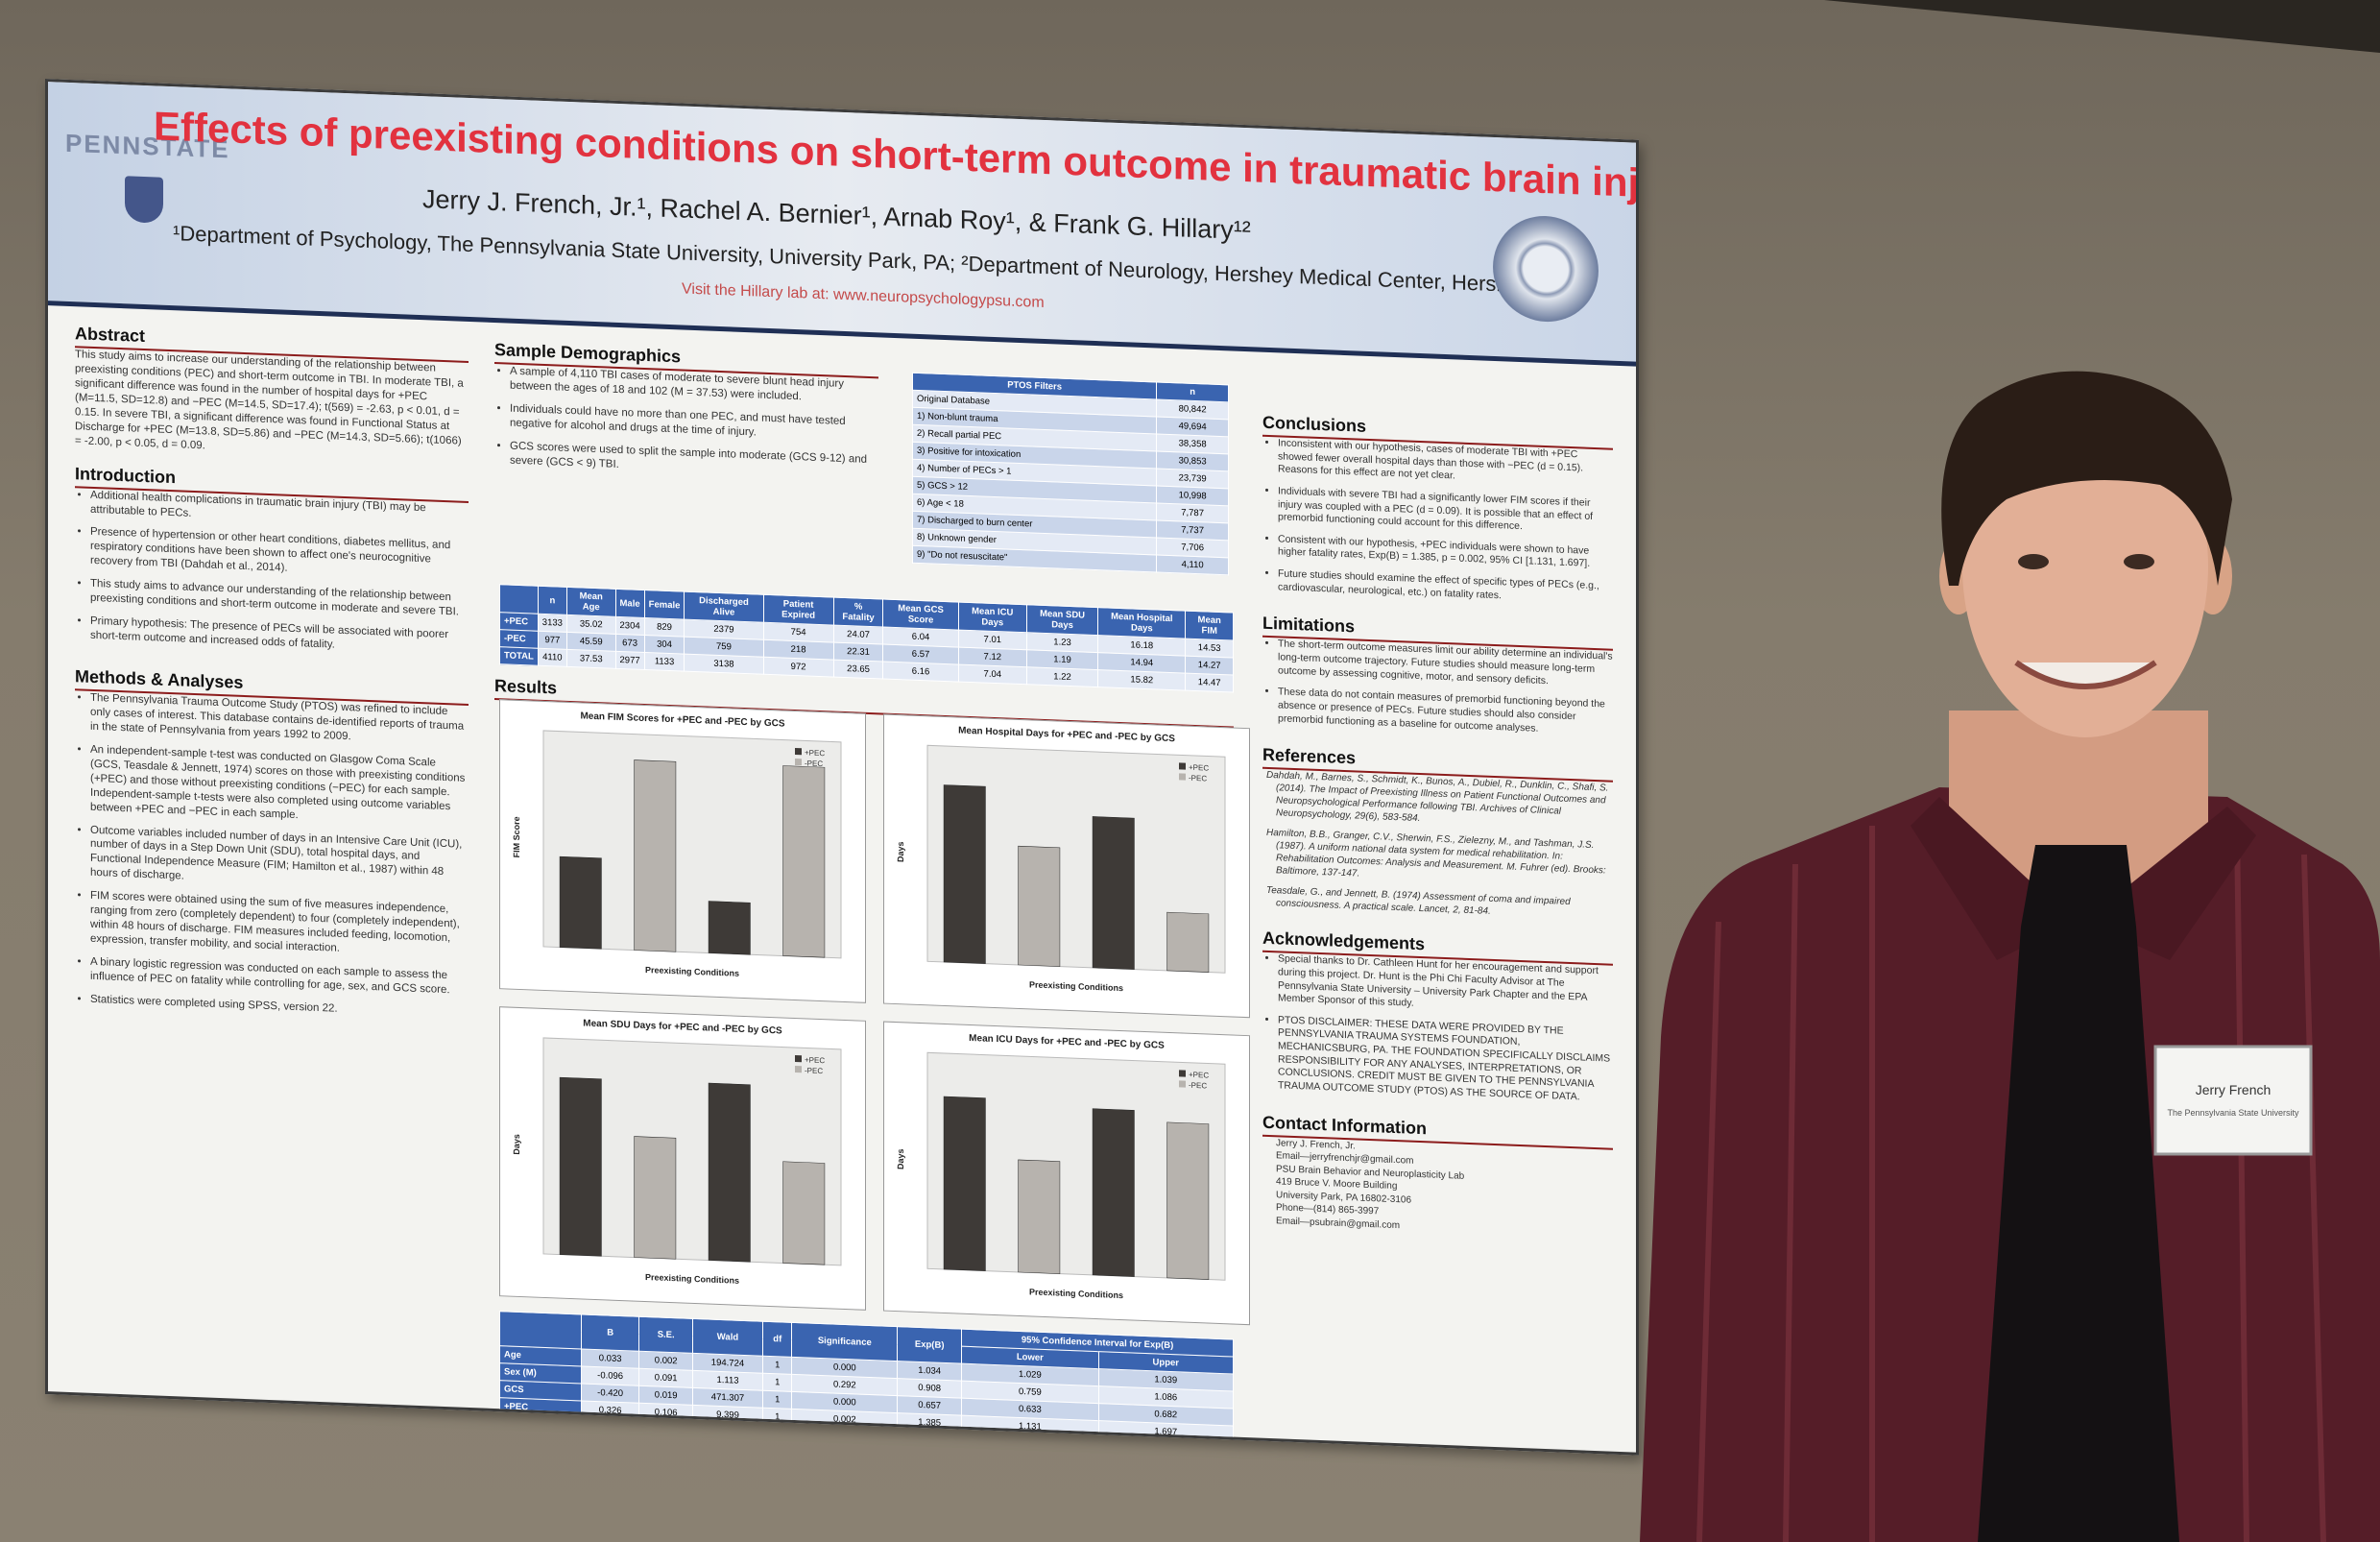  Describe the element at coordinates (2234, 1089) in the screenshot. I see `badge-name: Jerry French` at that location.